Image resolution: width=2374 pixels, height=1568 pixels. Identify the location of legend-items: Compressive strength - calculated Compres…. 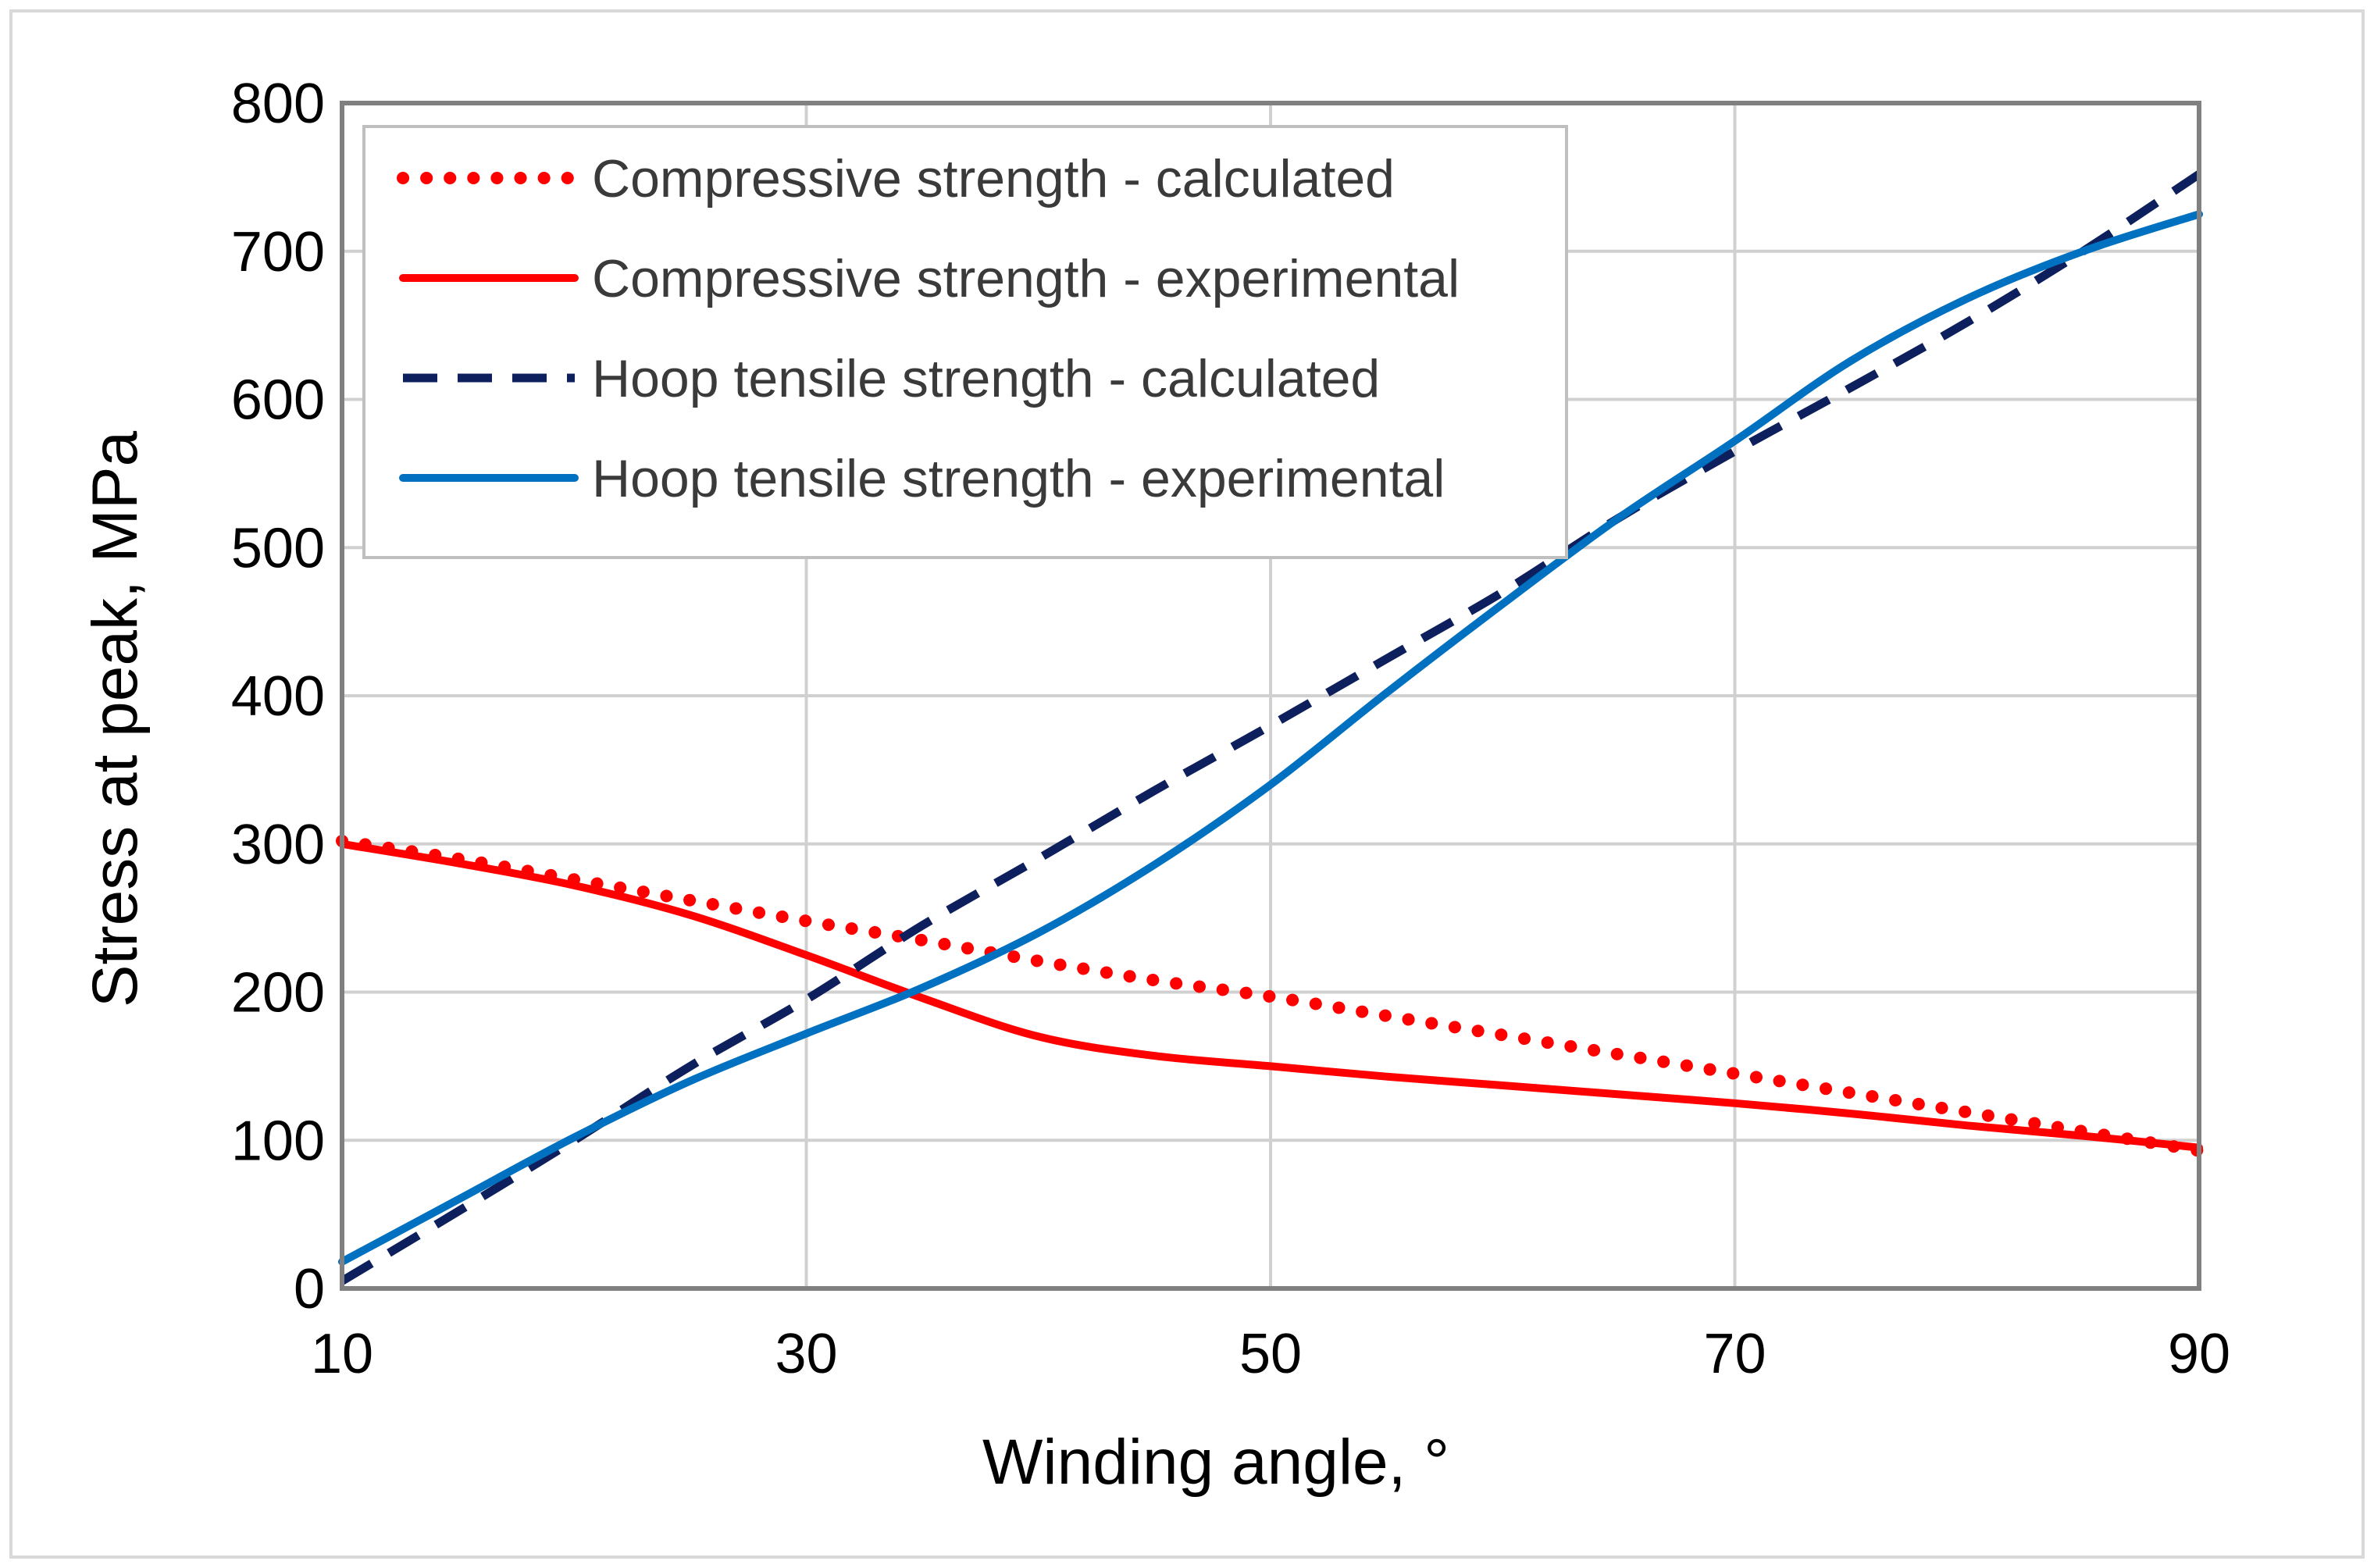
(928, 328).